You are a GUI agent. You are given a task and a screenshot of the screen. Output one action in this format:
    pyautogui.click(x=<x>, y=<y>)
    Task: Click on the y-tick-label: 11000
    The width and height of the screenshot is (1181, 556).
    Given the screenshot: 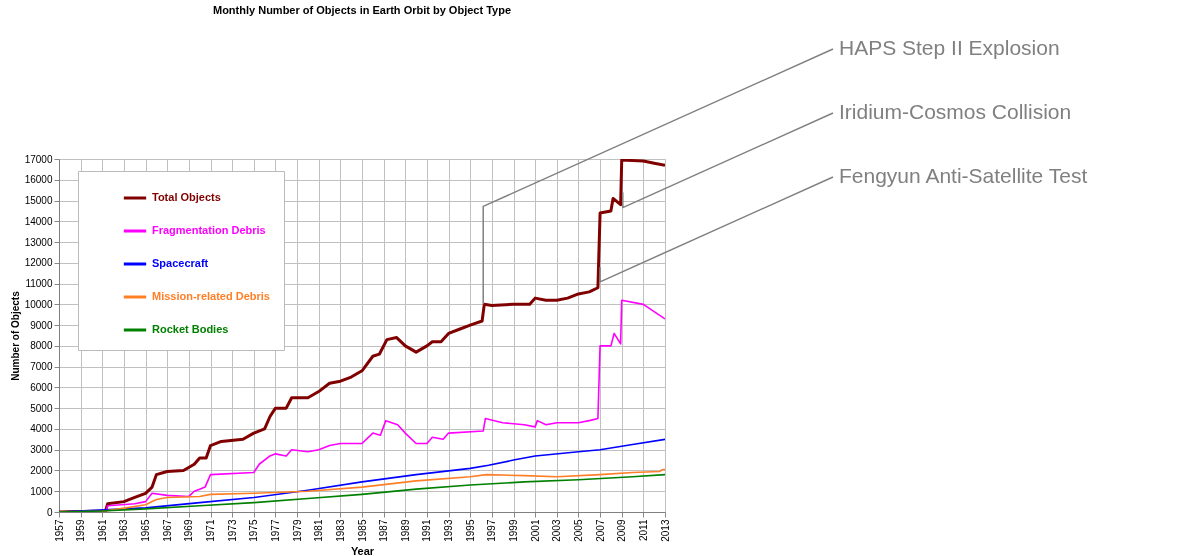 What is the action you would take?
    pyautogui.click(x=39, y=284)
    